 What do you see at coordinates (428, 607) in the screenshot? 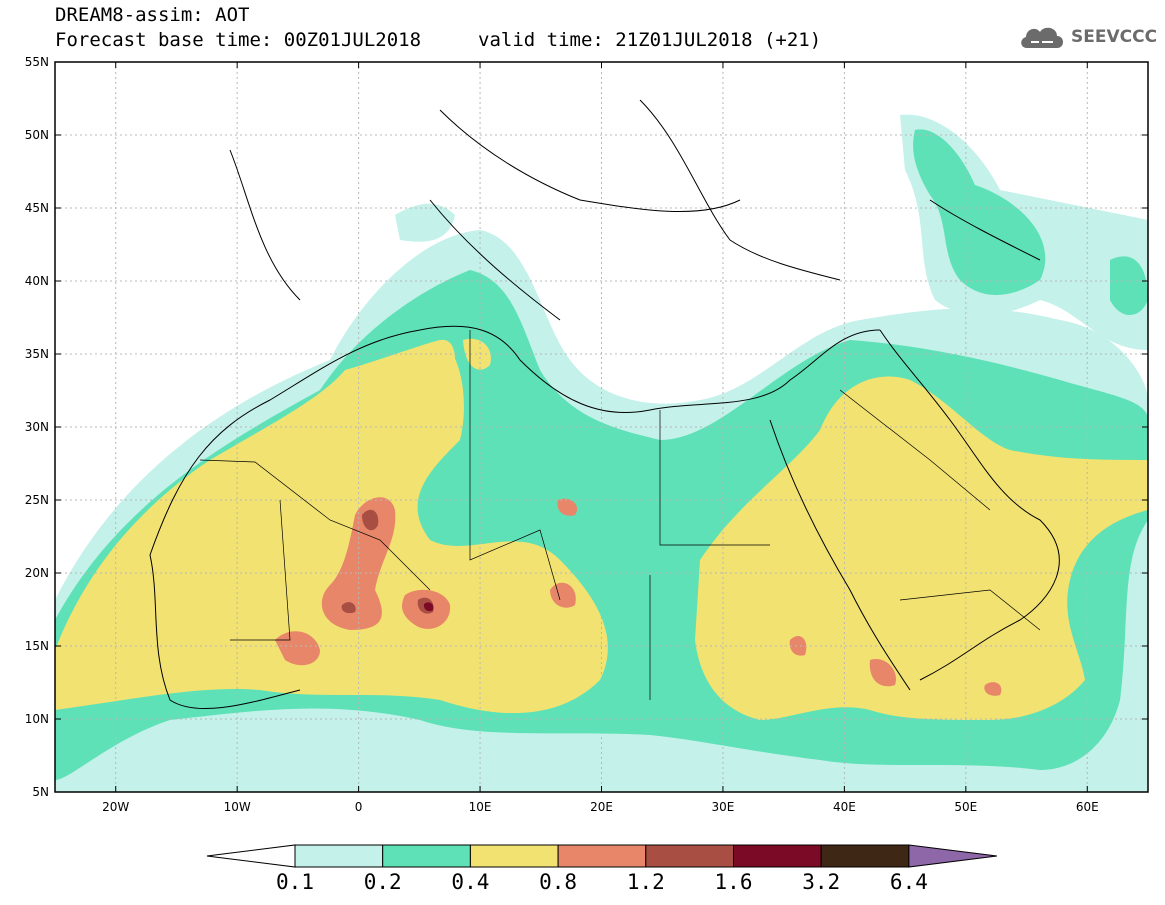
I see `aot-band-1.6-3.2` at bounding box center [428, 607].